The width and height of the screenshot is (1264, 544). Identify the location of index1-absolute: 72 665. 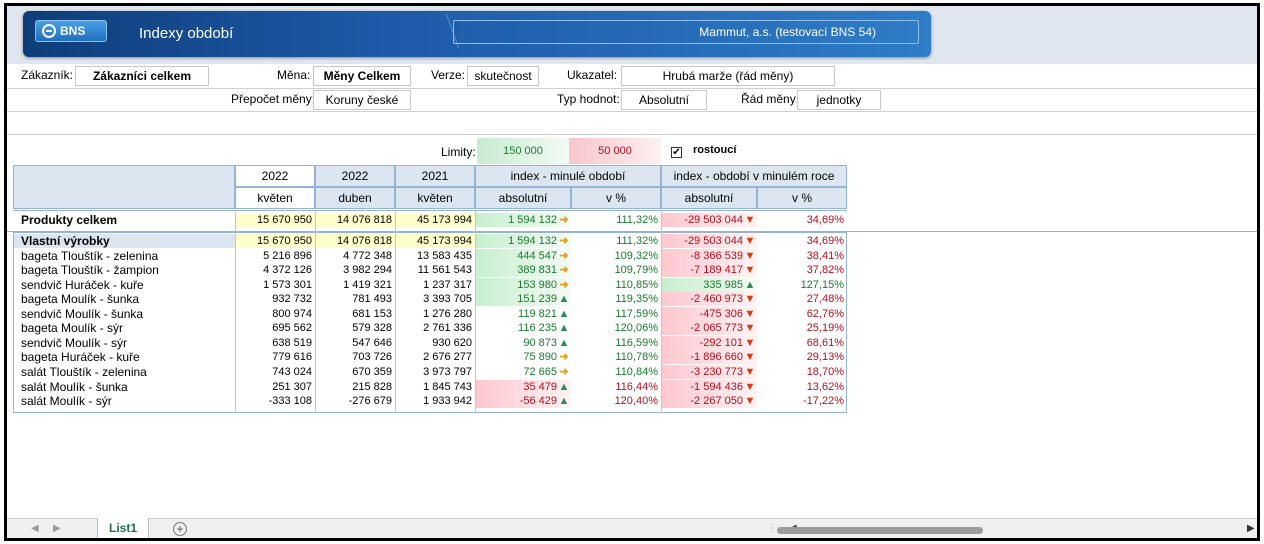
(540, 371).